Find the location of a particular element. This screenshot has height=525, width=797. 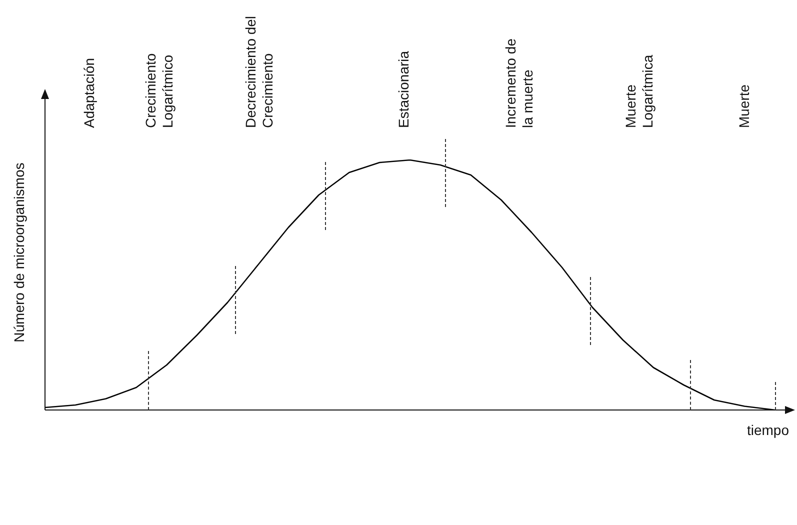

text: Estacionaria is located at coordinates (404, 89).